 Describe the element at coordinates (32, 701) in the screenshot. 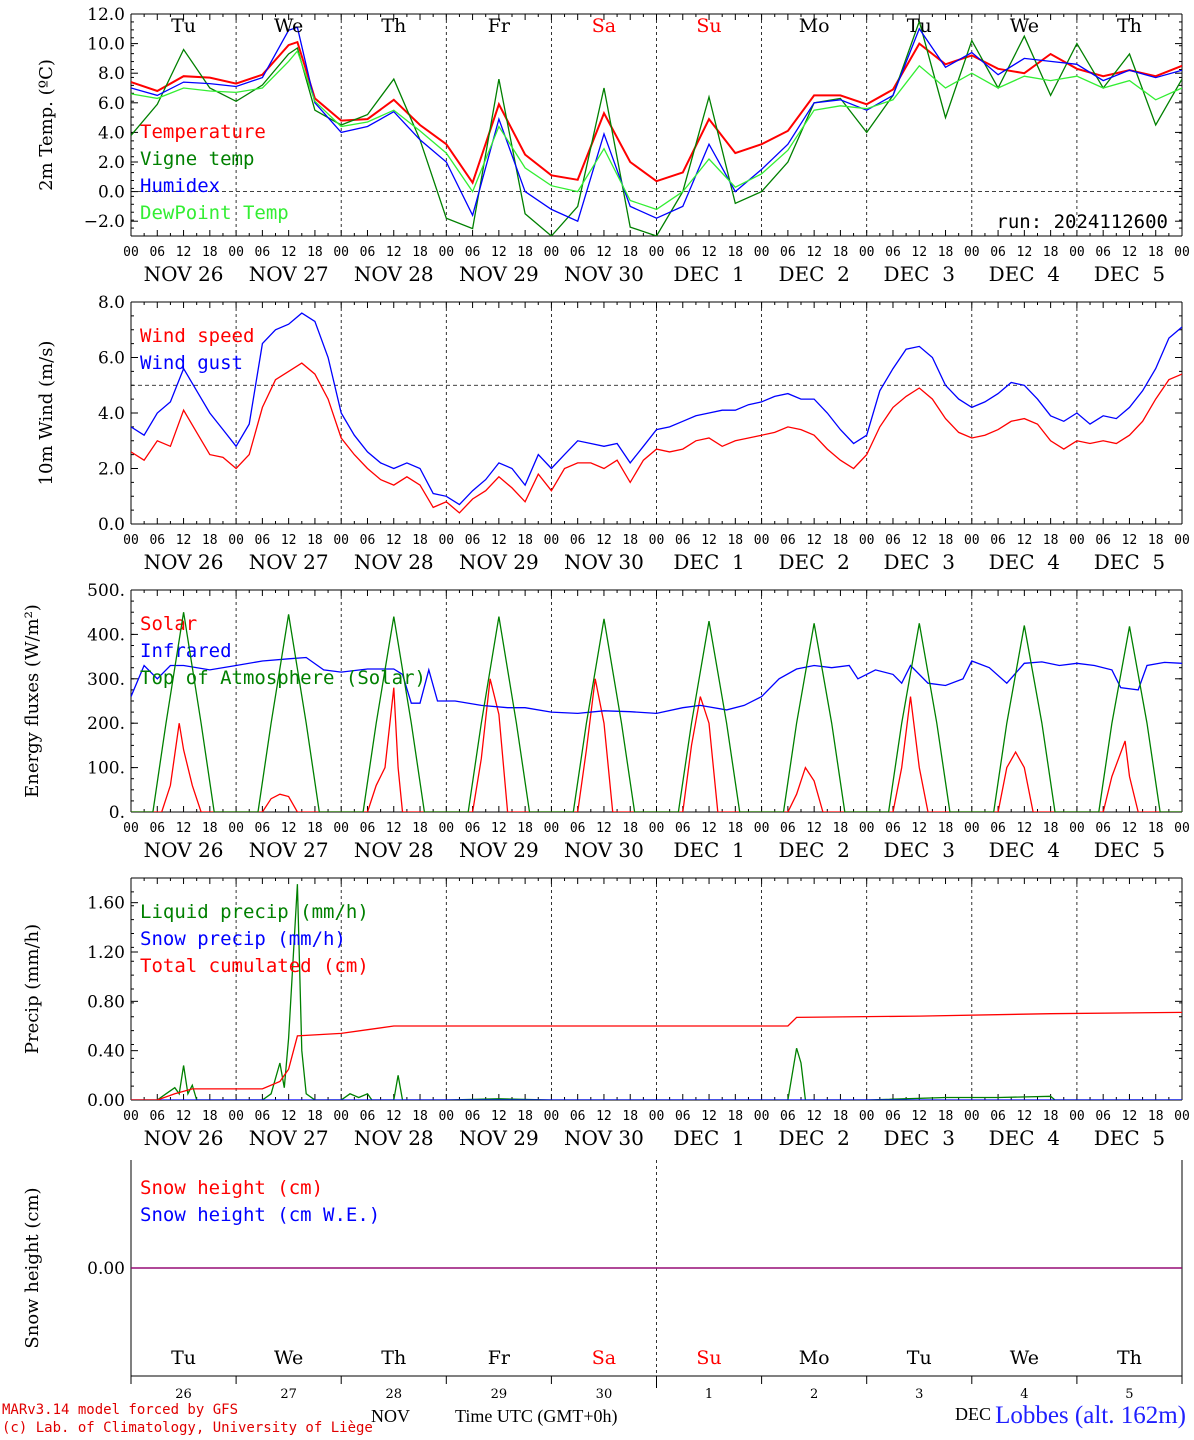

I see `y-axis-label: Energy fluxes (W/m²)` at that location.